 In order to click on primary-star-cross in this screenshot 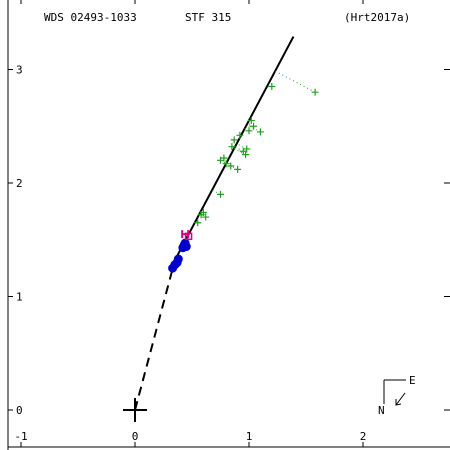, I will do `click(135, 410)`.